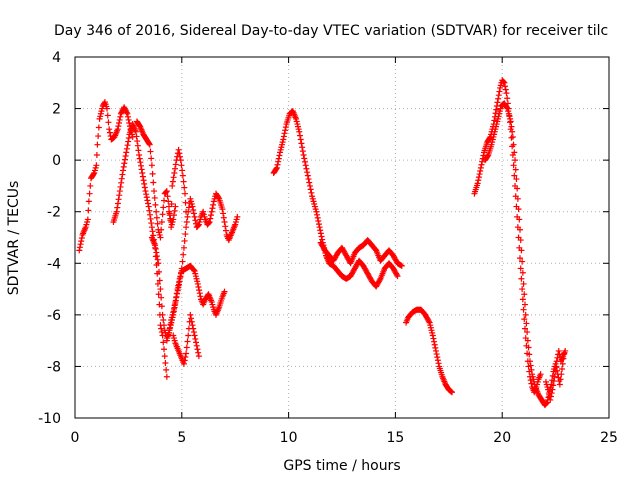 The image size is (640, 480). Describe the element at coordinates (502, 438) in the screenshot. I see `x-tick-label: 20` at that location.